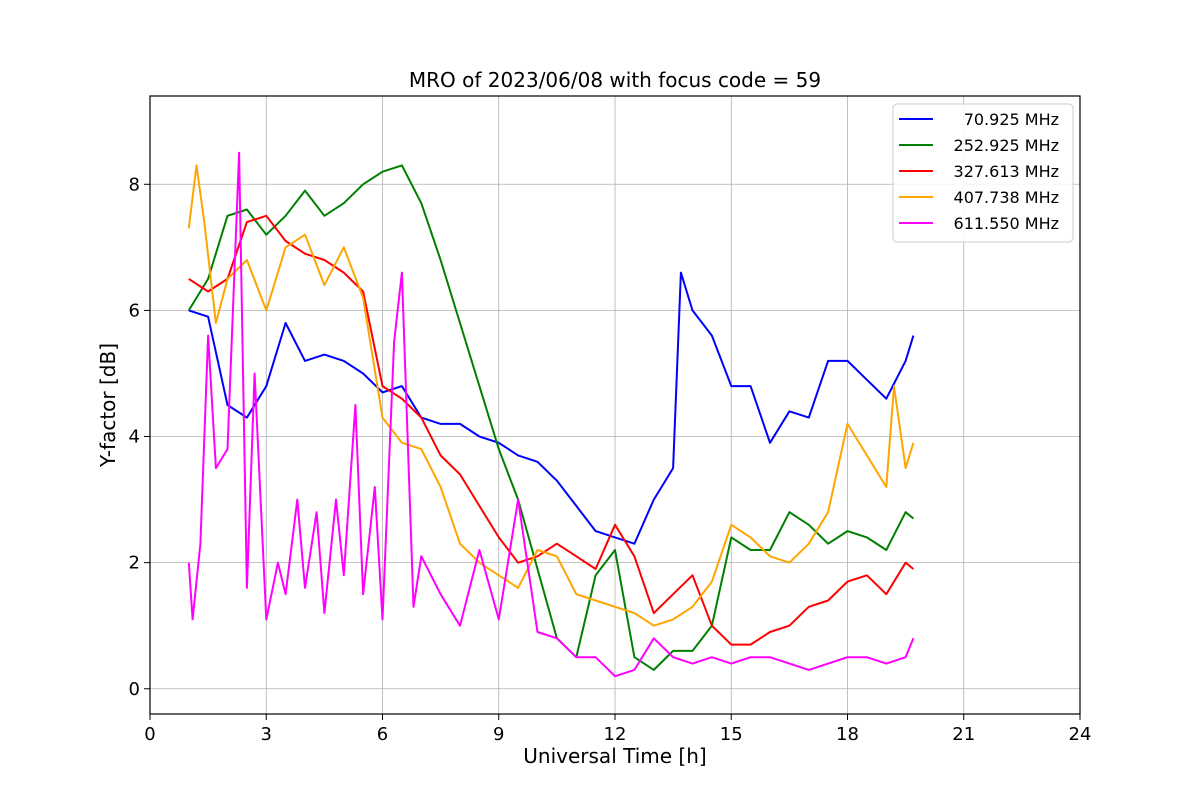  Describe the element at coordinates (615, 734) in the screenshot. I see `x-tick-label: 12` at that location.